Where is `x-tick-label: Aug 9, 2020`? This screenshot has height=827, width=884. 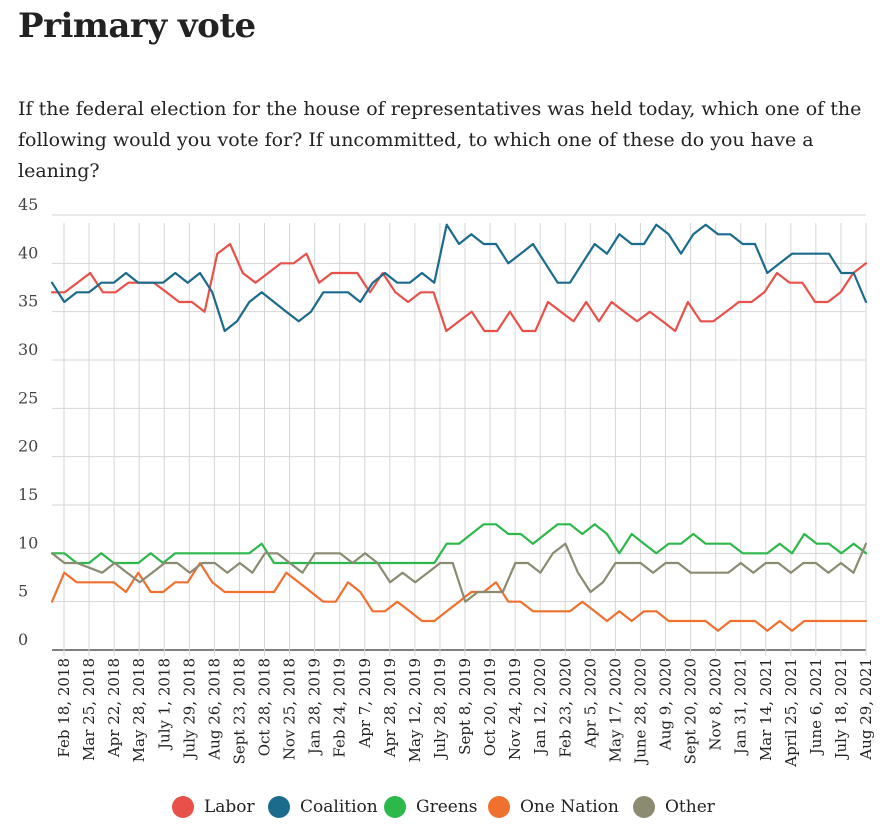
x-tick-label: Aug 9, 2020 is located at coordinates (666, 704).